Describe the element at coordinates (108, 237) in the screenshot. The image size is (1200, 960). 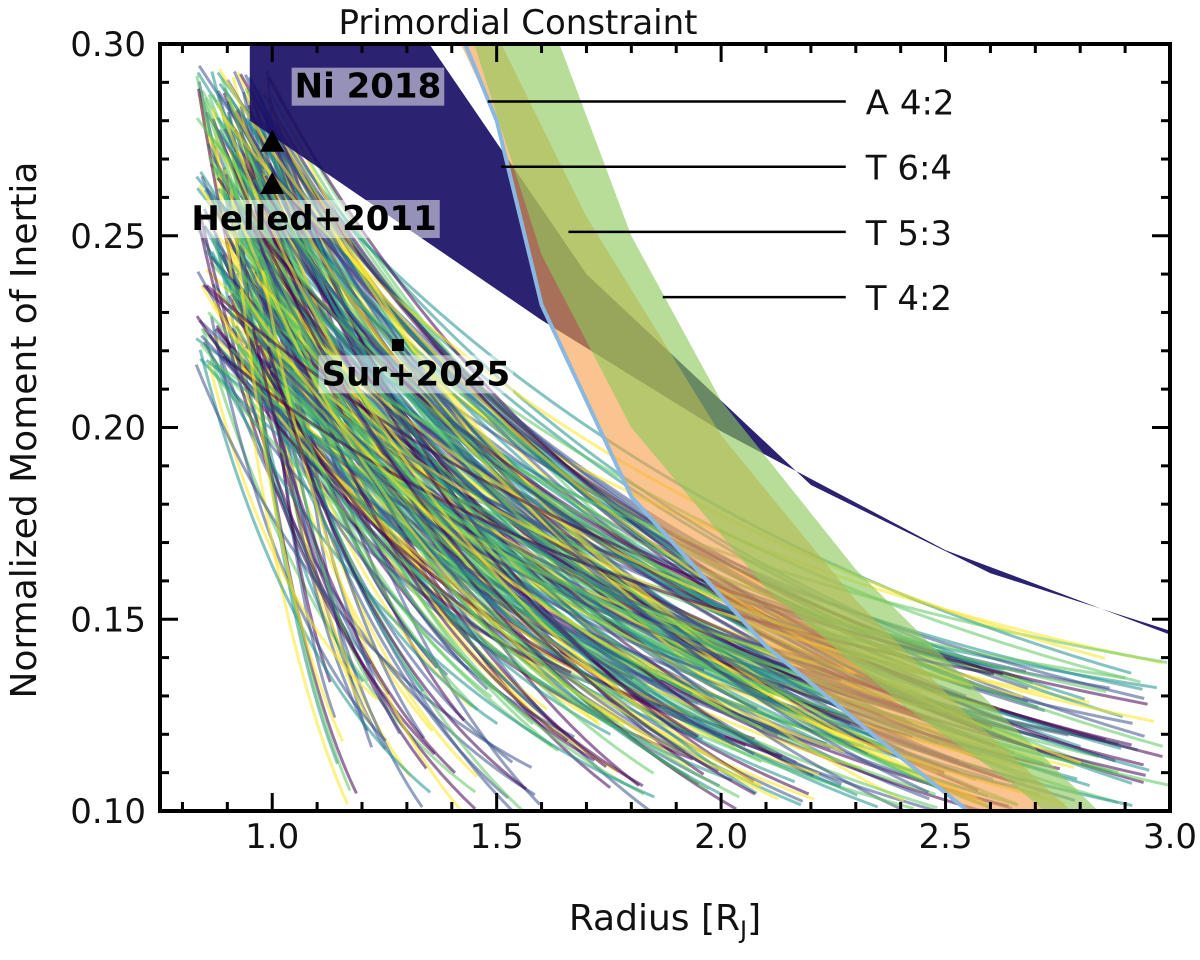
I see `y-tick-label: 0.25` at that location.